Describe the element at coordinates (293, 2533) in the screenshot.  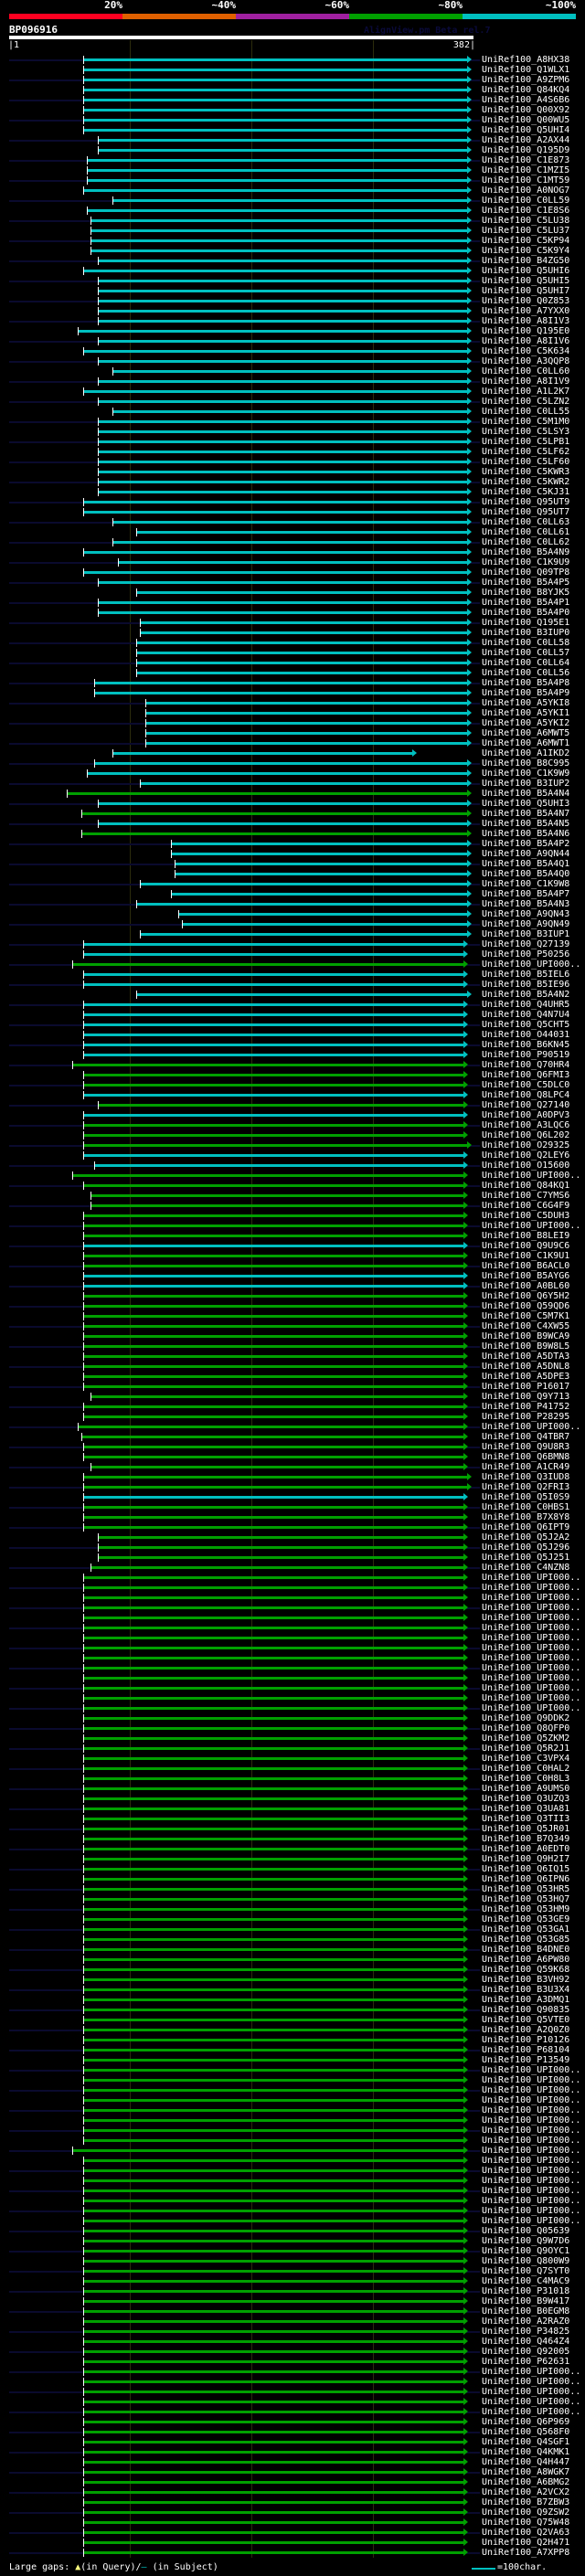
I see `alignment-row: UniRef100_Q2VA63` at that location.